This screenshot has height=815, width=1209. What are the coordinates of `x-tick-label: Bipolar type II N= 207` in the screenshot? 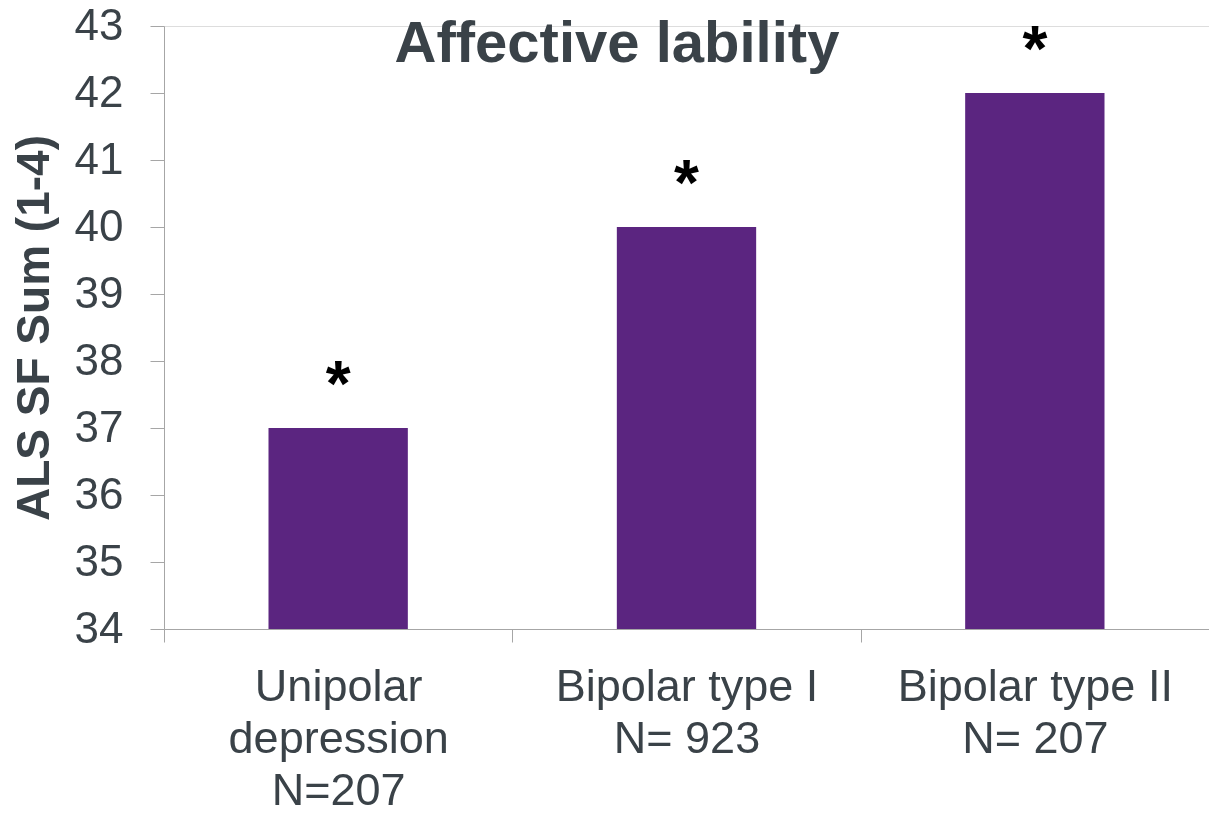 It's located at (1035, 711).